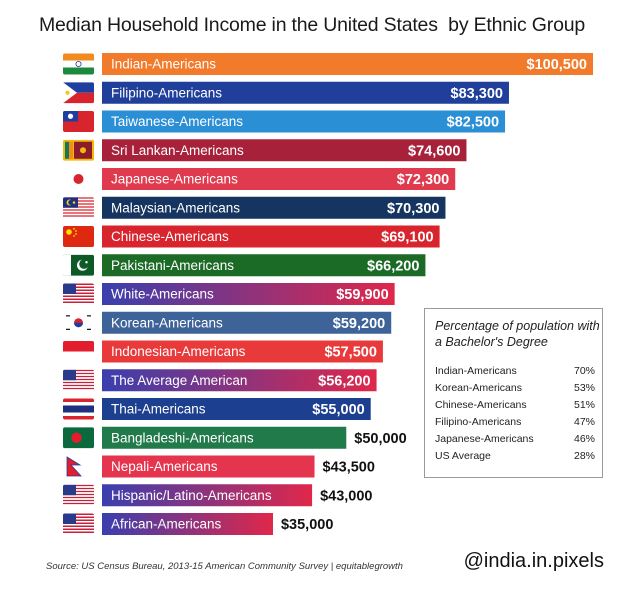  I want to click on bar-value-label: $72,300, so click(423, 180).